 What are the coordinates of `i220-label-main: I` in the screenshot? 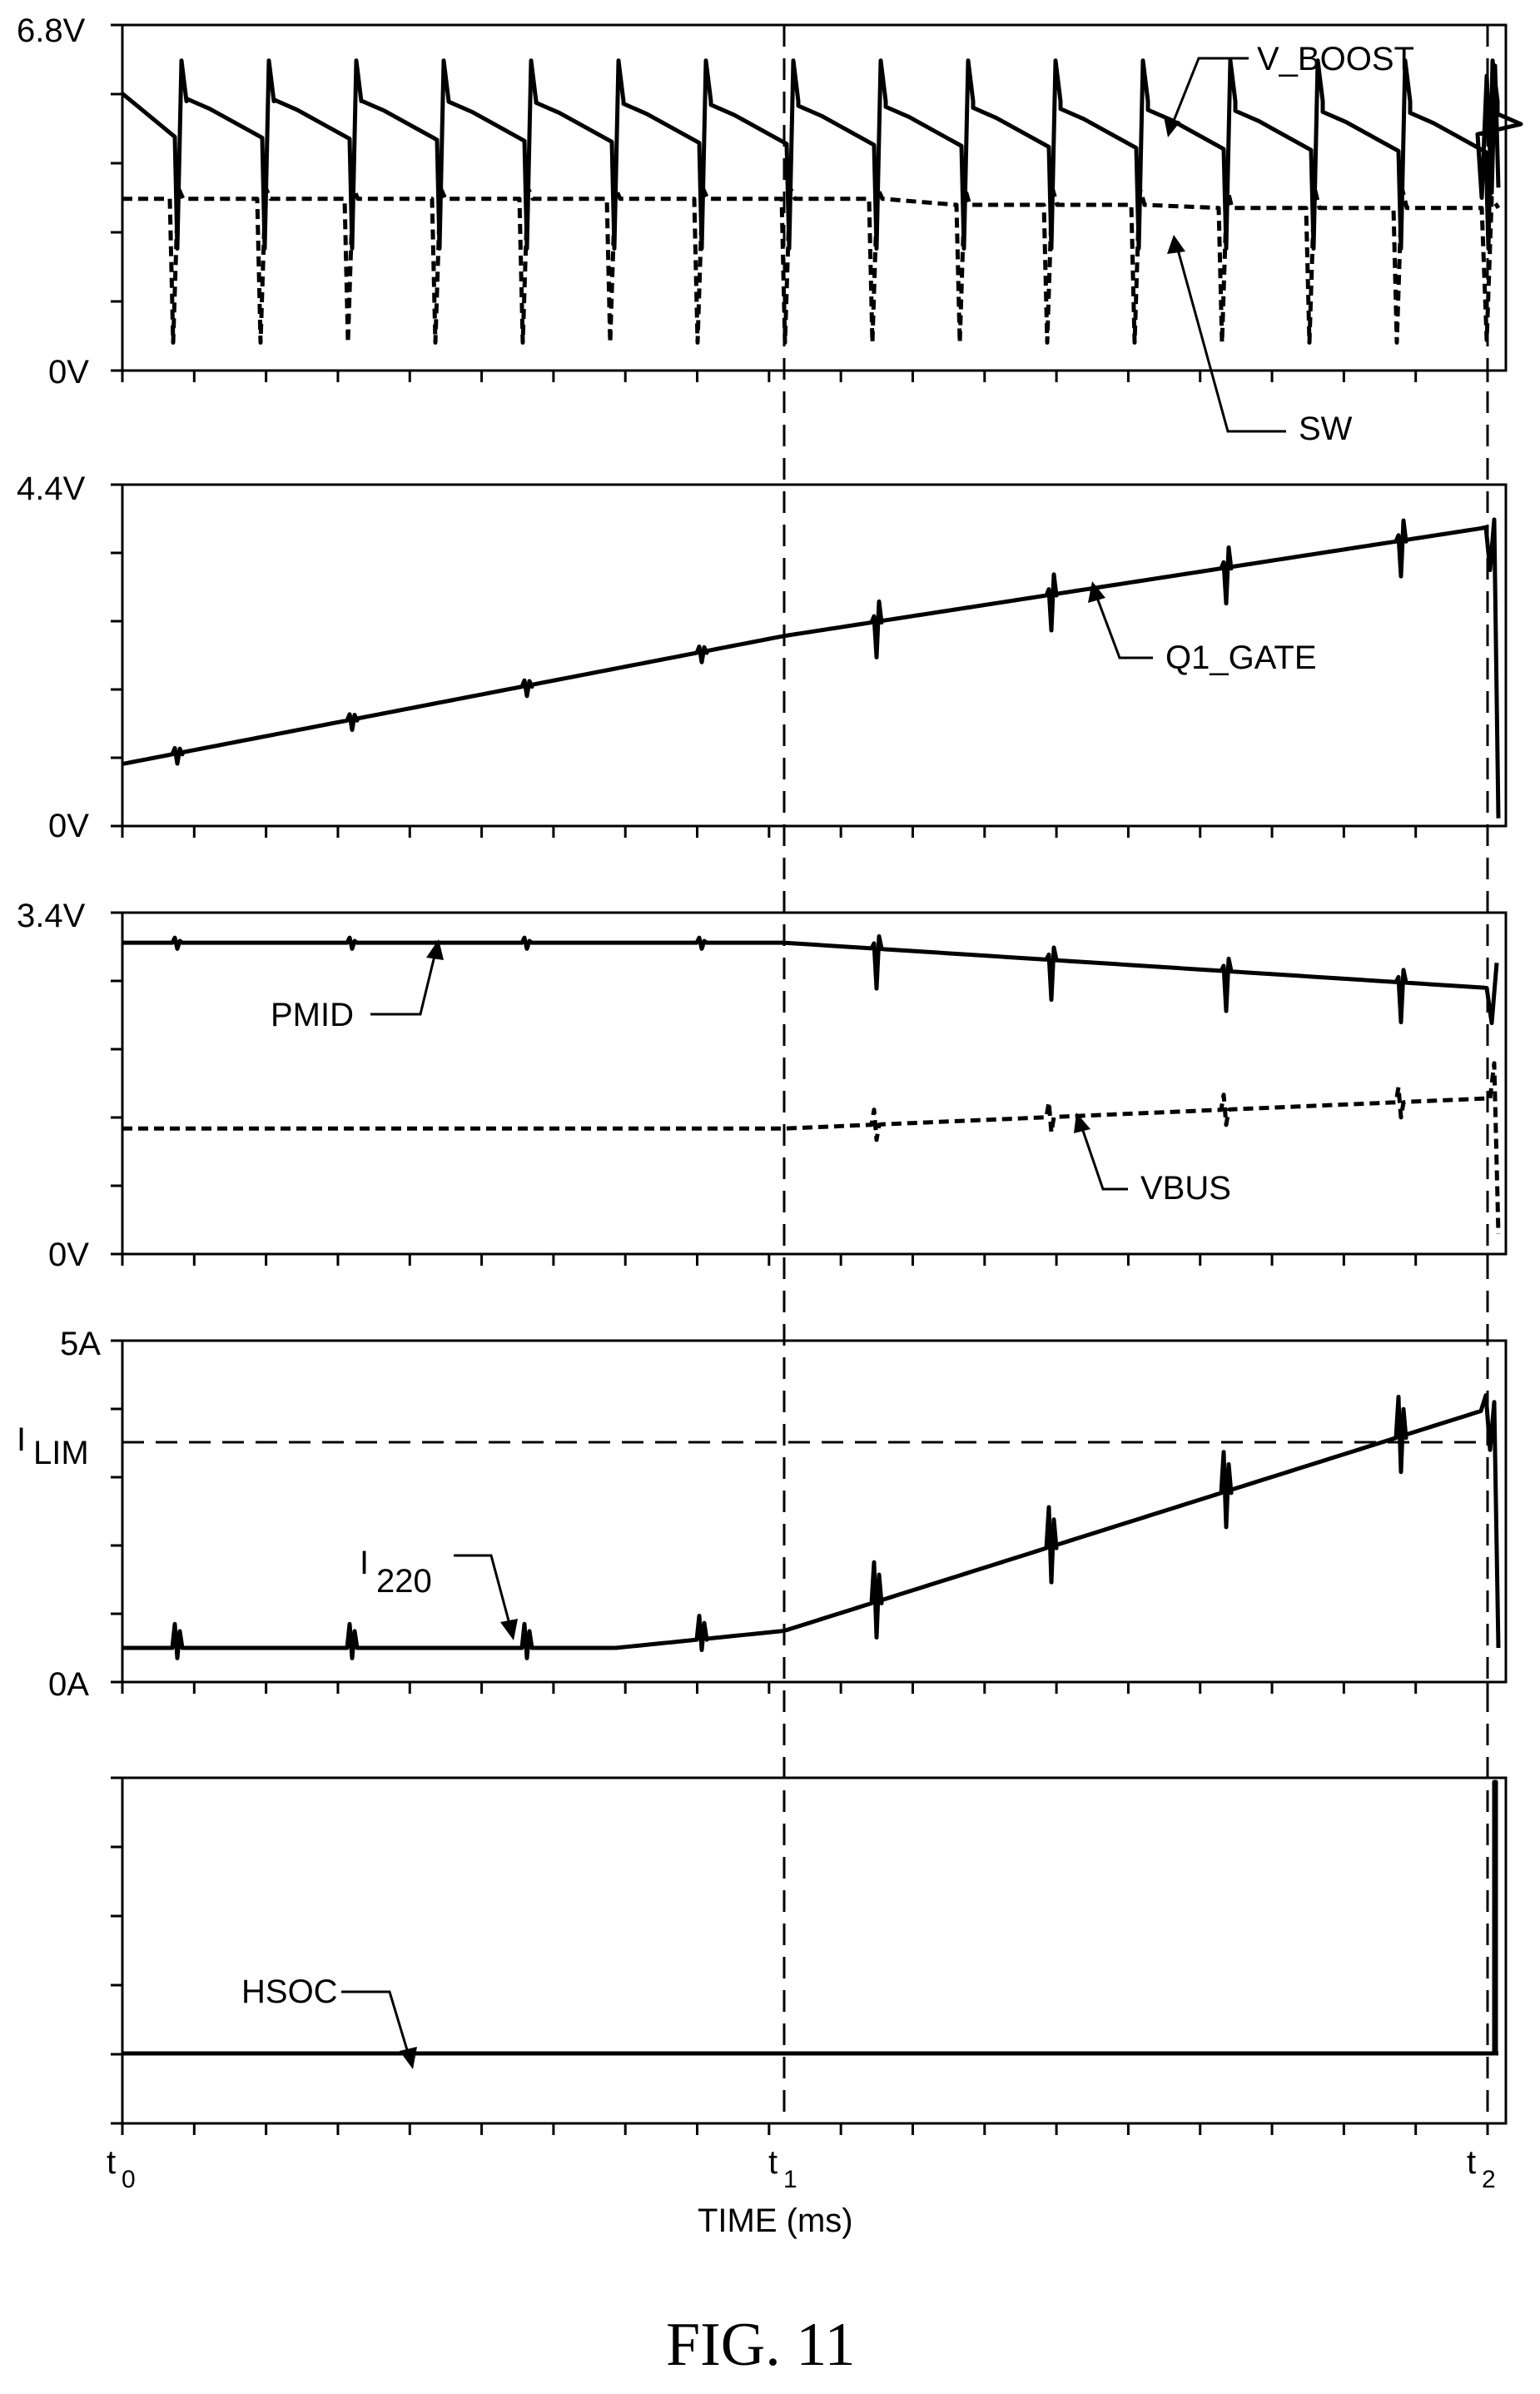 It's located at (364, 1563).